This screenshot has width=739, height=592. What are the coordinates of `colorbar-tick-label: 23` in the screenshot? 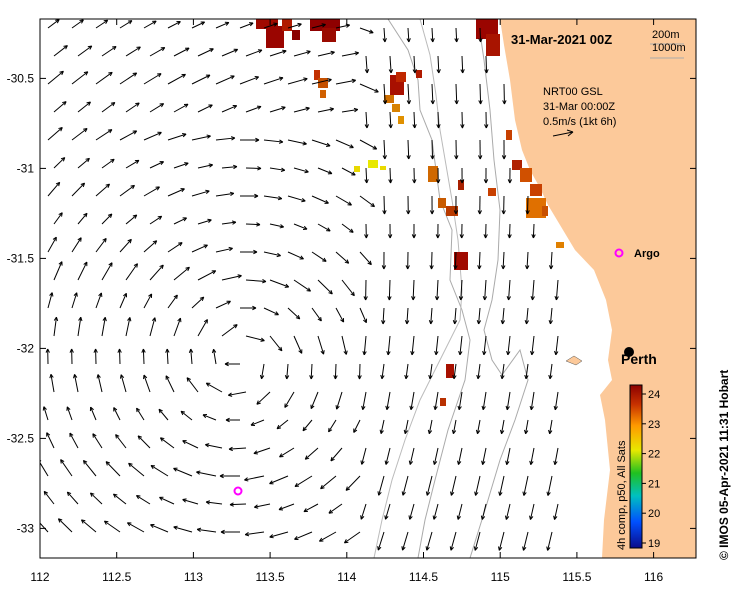 It's located at (654, 425).